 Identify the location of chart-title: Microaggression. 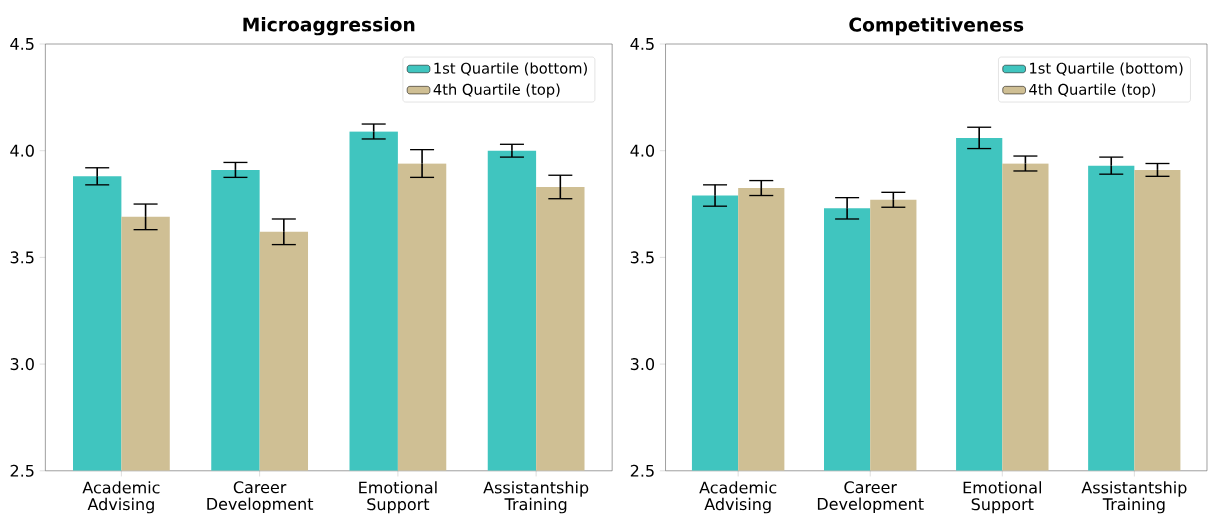
(329, 26).